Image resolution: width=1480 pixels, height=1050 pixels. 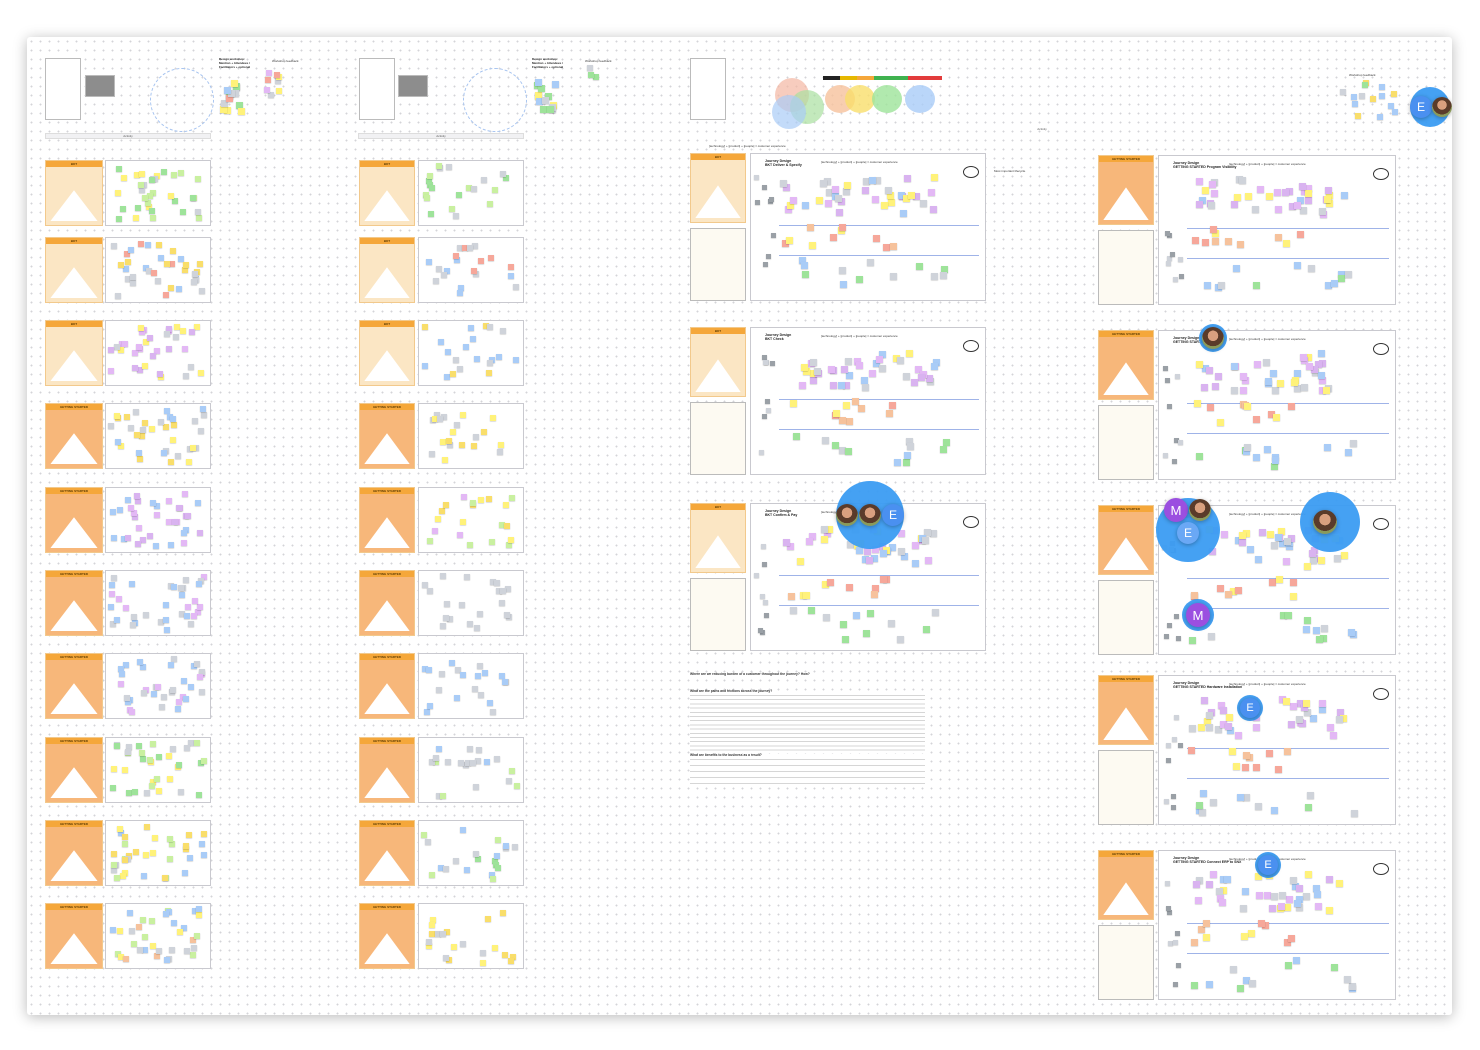 What do you see at coordinates (158, 436) in the screenshot?
I see `activity-board` at bounding box center [158, 436].